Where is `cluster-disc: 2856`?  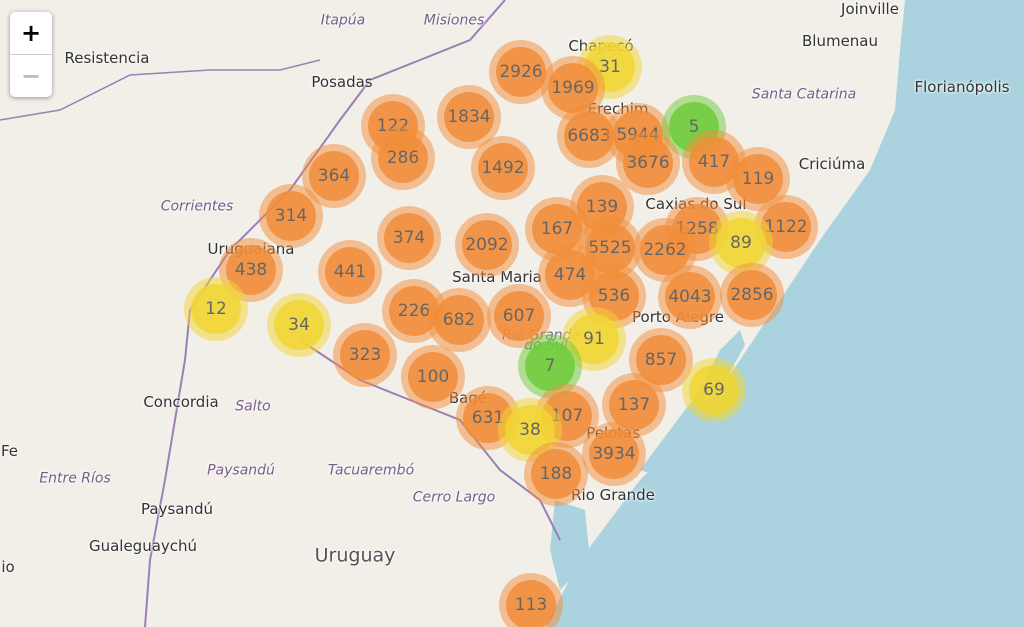 cluster-disc: 2856 is located at coordinates (752, 295).